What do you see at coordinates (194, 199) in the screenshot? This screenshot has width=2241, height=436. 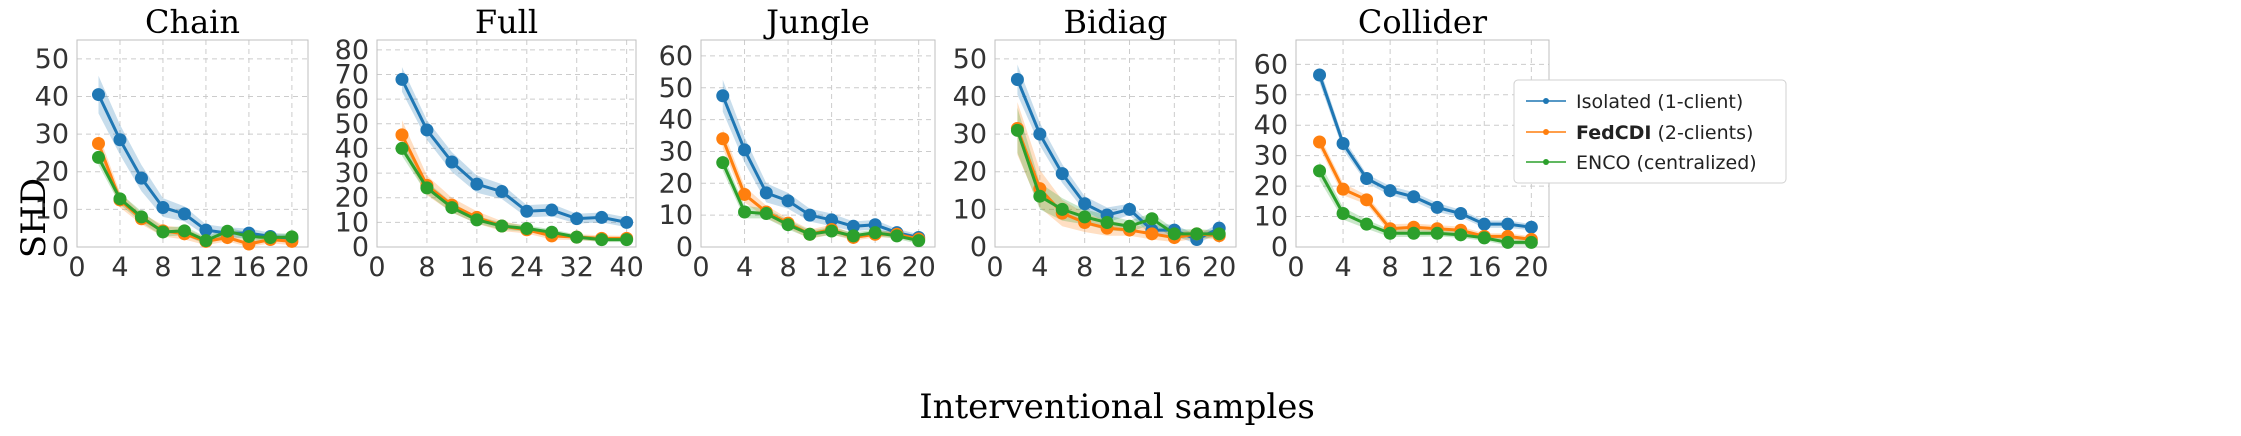 I see `series-line-enco` at bounding box center [194, 199].